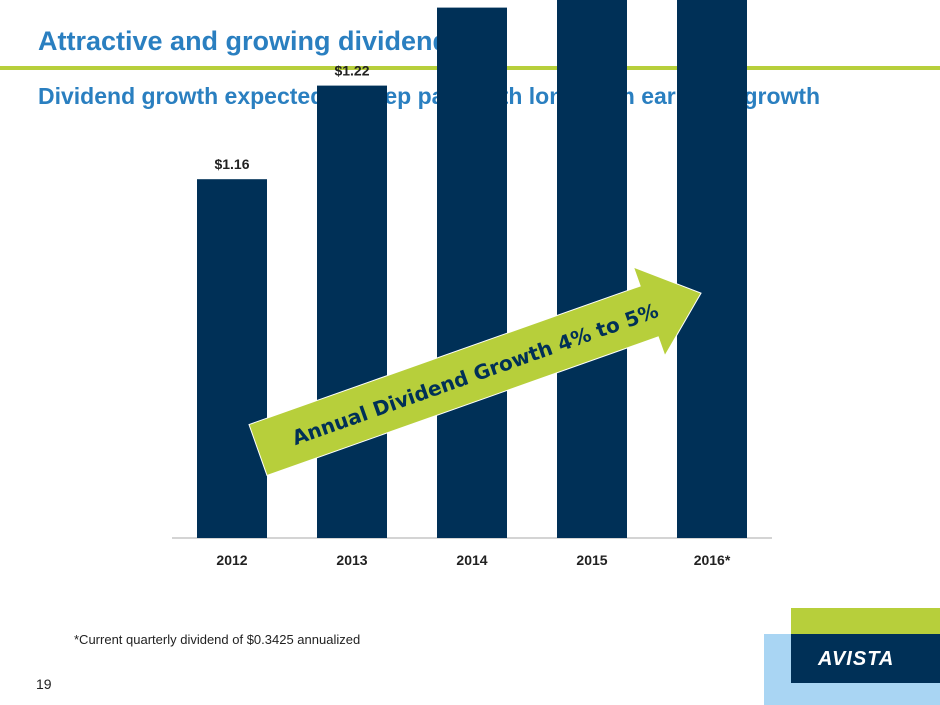 The height and width of the screenshot is (705, 940). I want to click on bar-2015, so click(592, 269).